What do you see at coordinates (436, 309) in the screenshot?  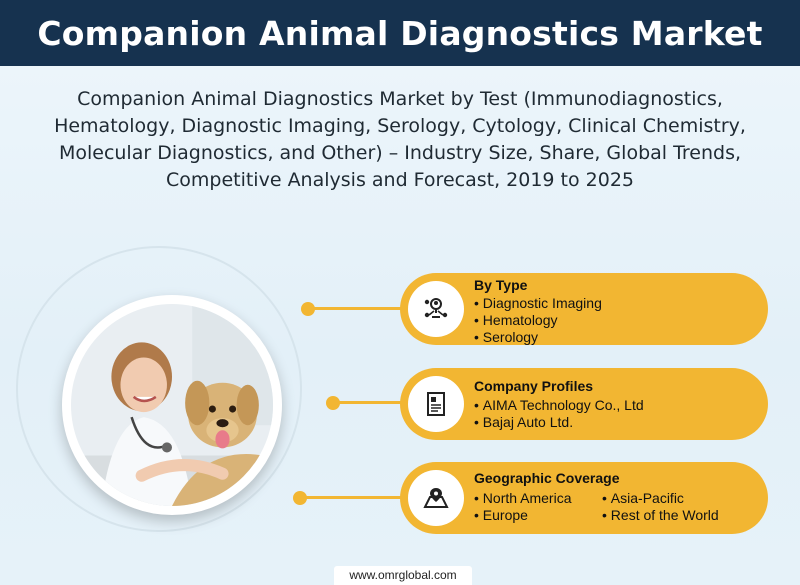 I see `people-network-icon` at bounding box center [436, 309].